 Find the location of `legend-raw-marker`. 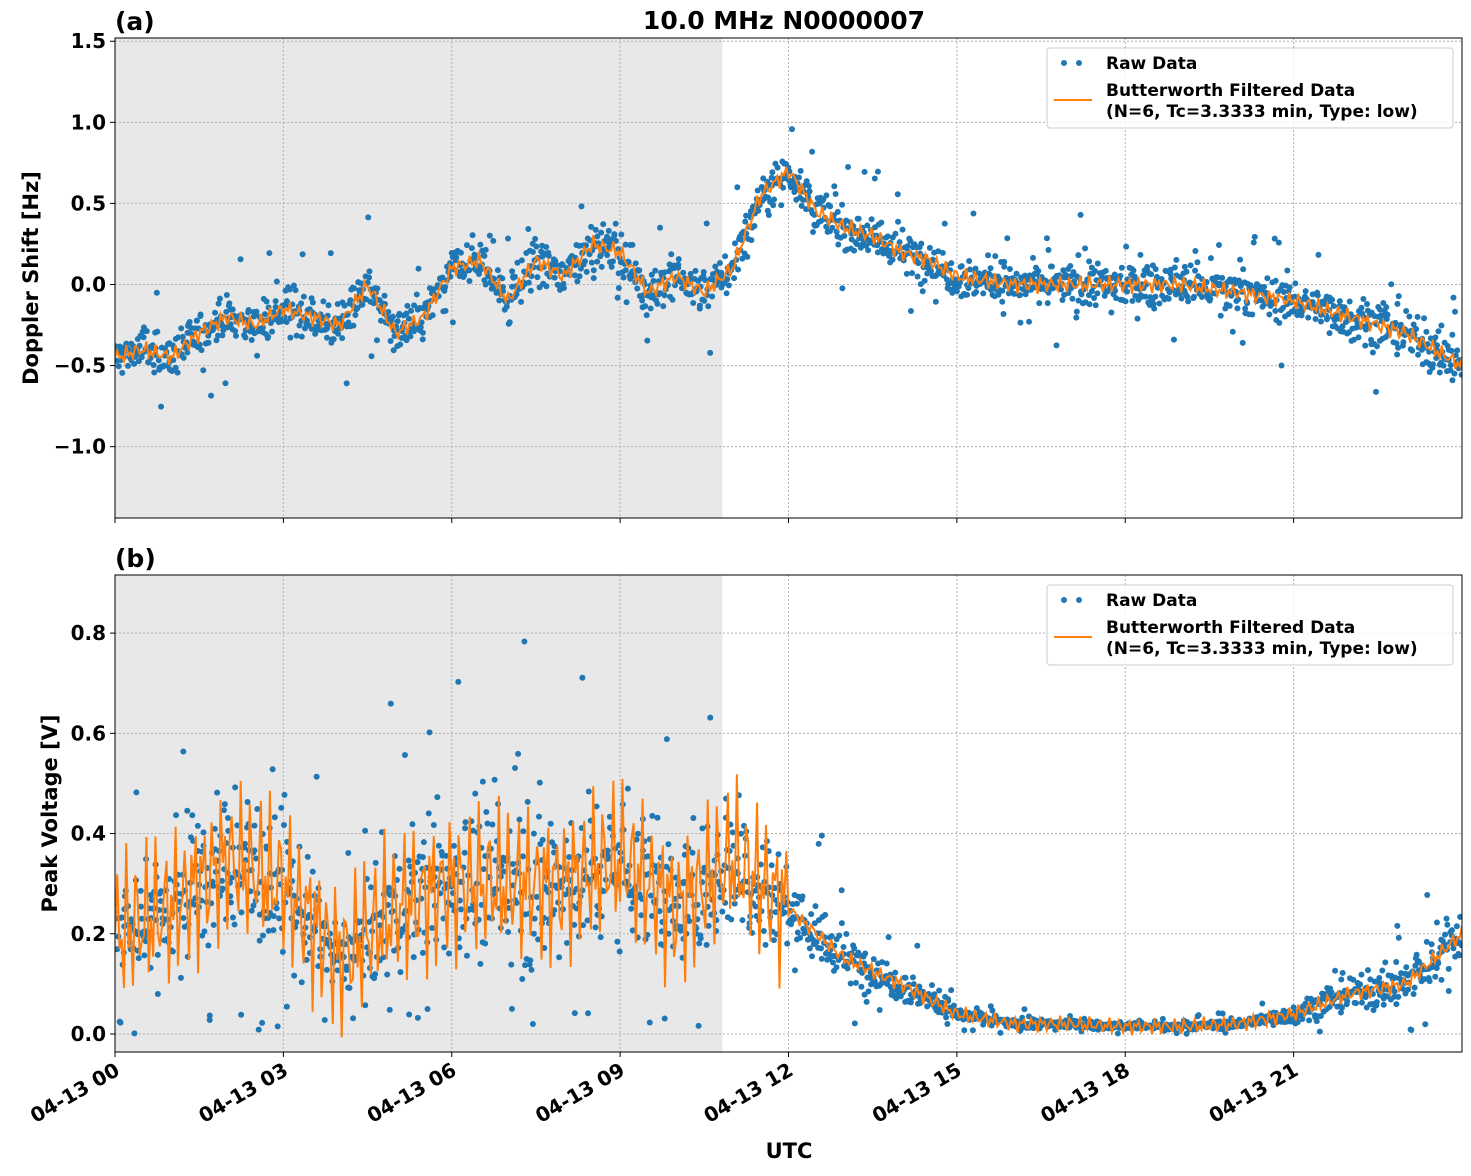

legend-raw-marker is located at coordinates (1079, 600).